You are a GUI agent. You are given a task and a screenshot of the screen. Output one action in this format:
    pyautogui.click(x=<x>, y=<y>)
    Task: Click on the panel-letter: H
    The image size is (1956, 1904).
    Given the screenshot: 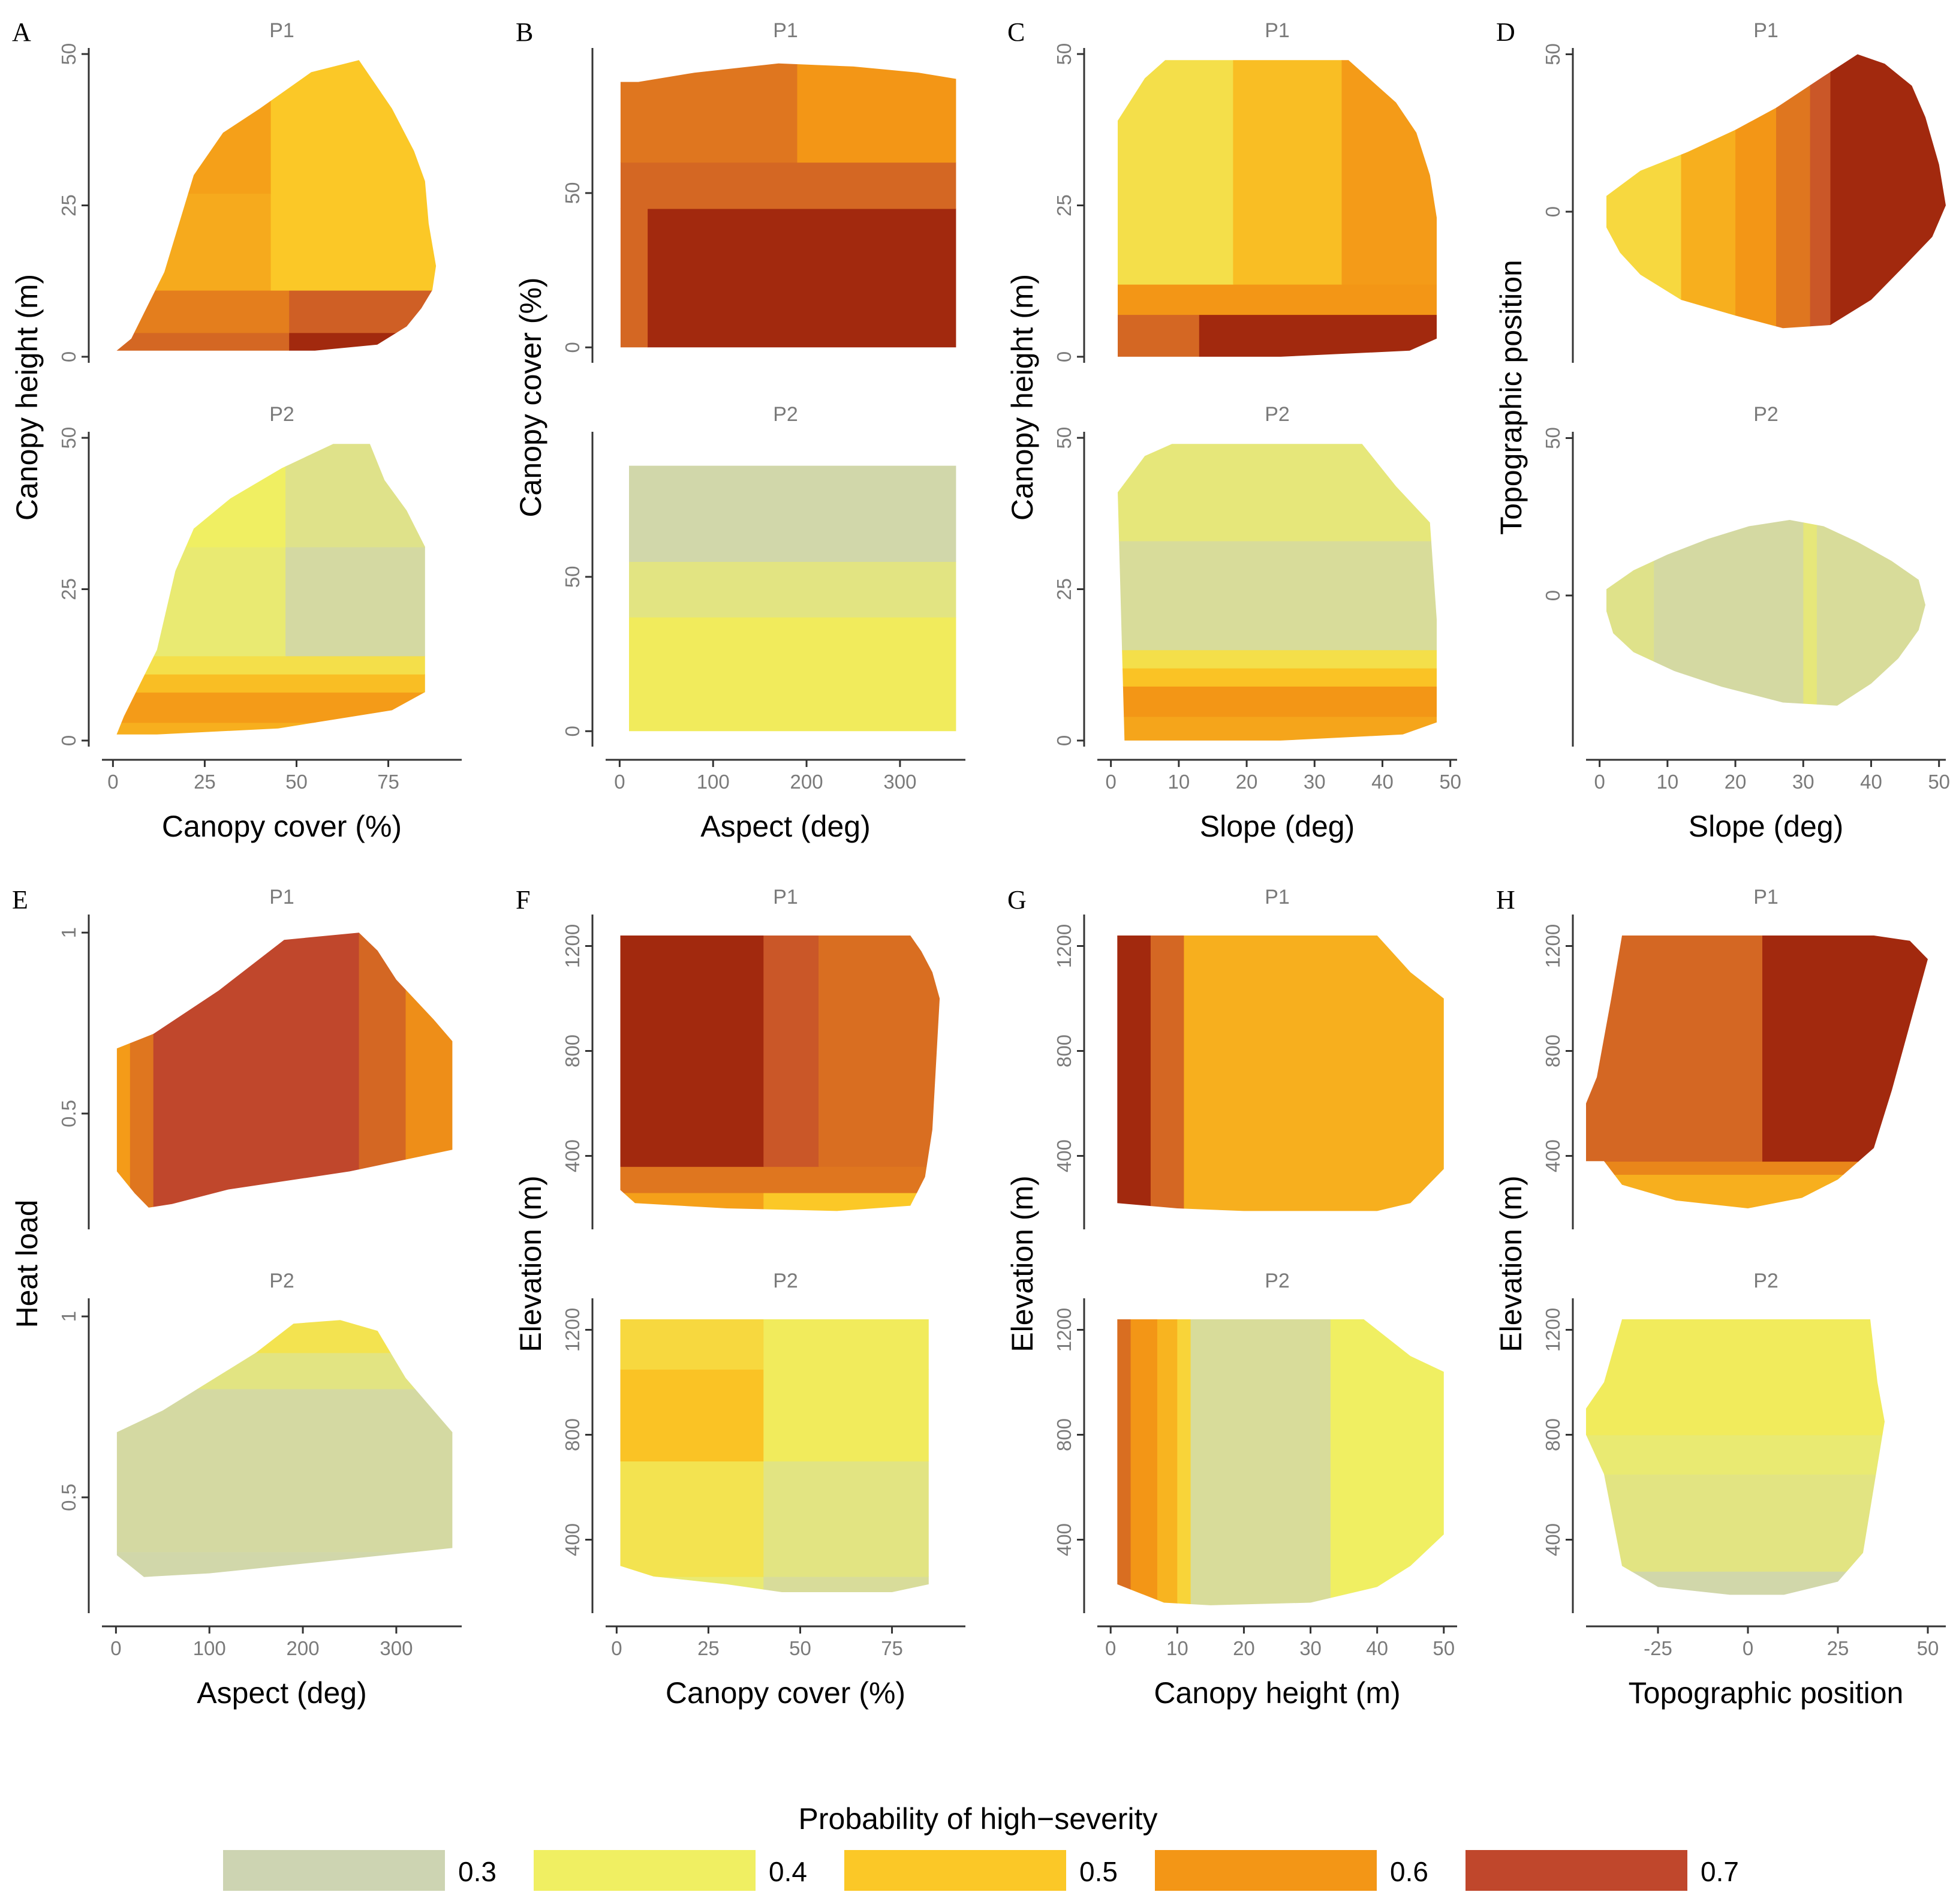 What is the action you would take?
    pyautogui.click(x=1505, y=900)
    